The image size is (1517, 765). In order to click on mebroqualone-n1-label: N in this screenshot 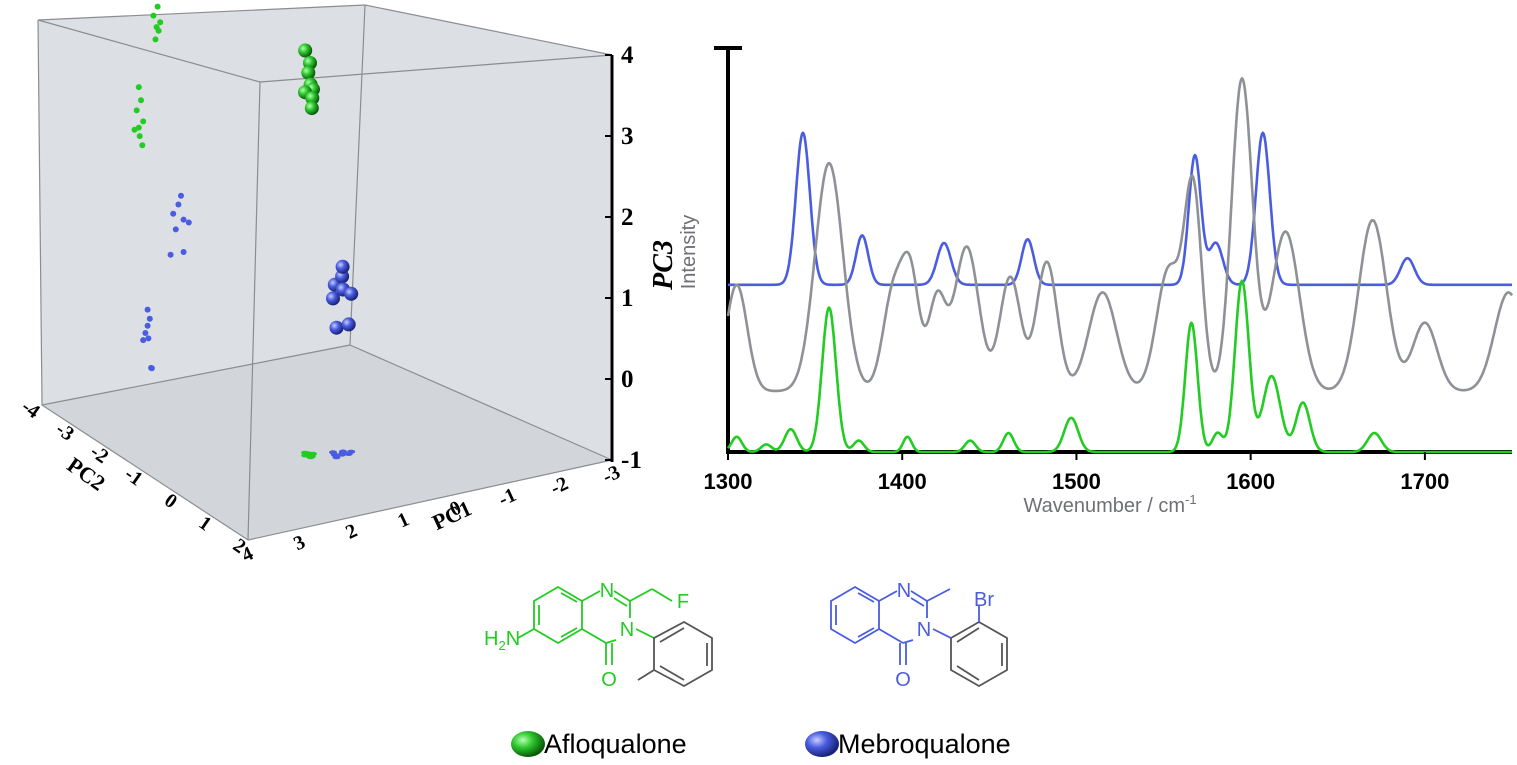, I will do `click(904, 591)`.